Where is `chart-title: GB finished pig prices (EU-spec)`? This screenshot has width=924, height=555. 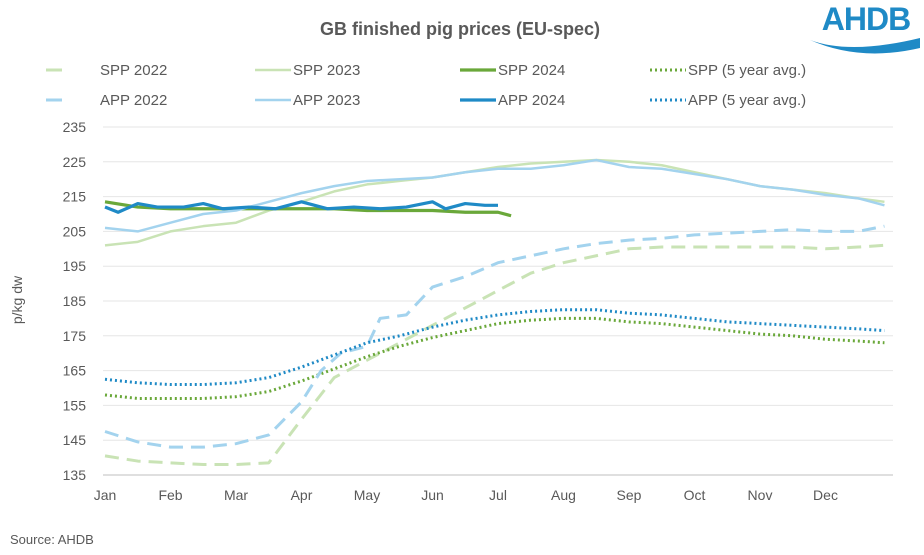 chart-title: GB finished pig prices (EU-spec) is located at coordinates (460, 29).